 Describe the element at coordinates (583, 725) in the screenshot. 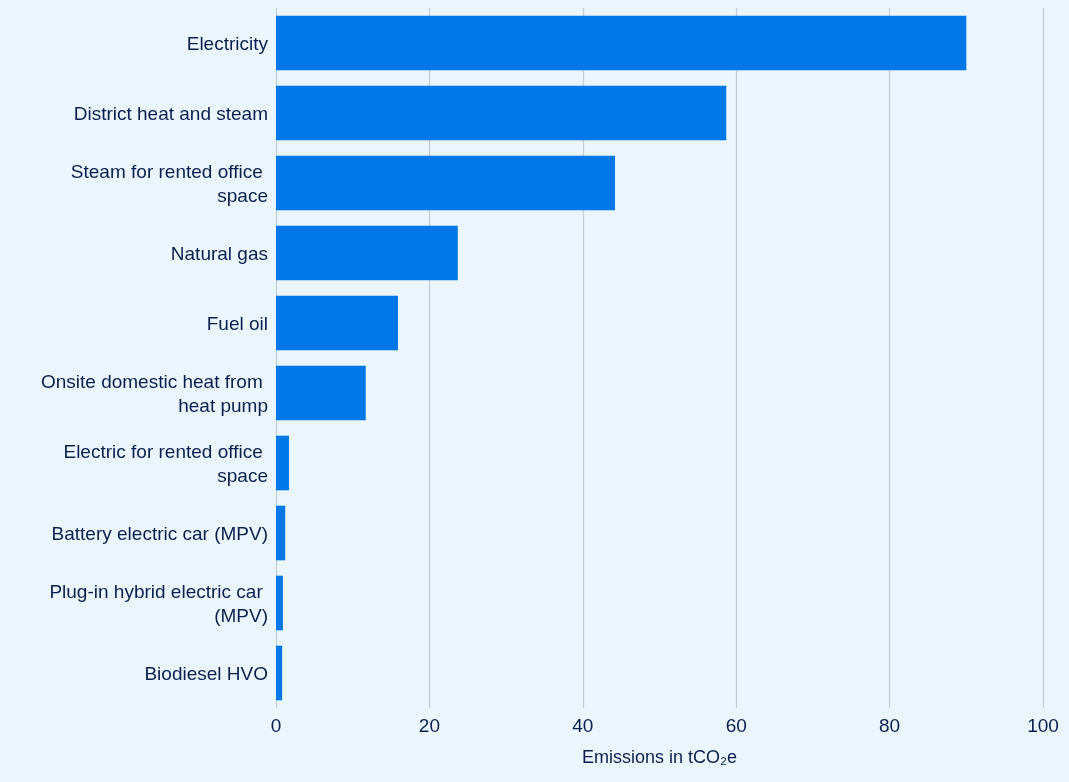

I see `x-tick-label: 40` at that location.